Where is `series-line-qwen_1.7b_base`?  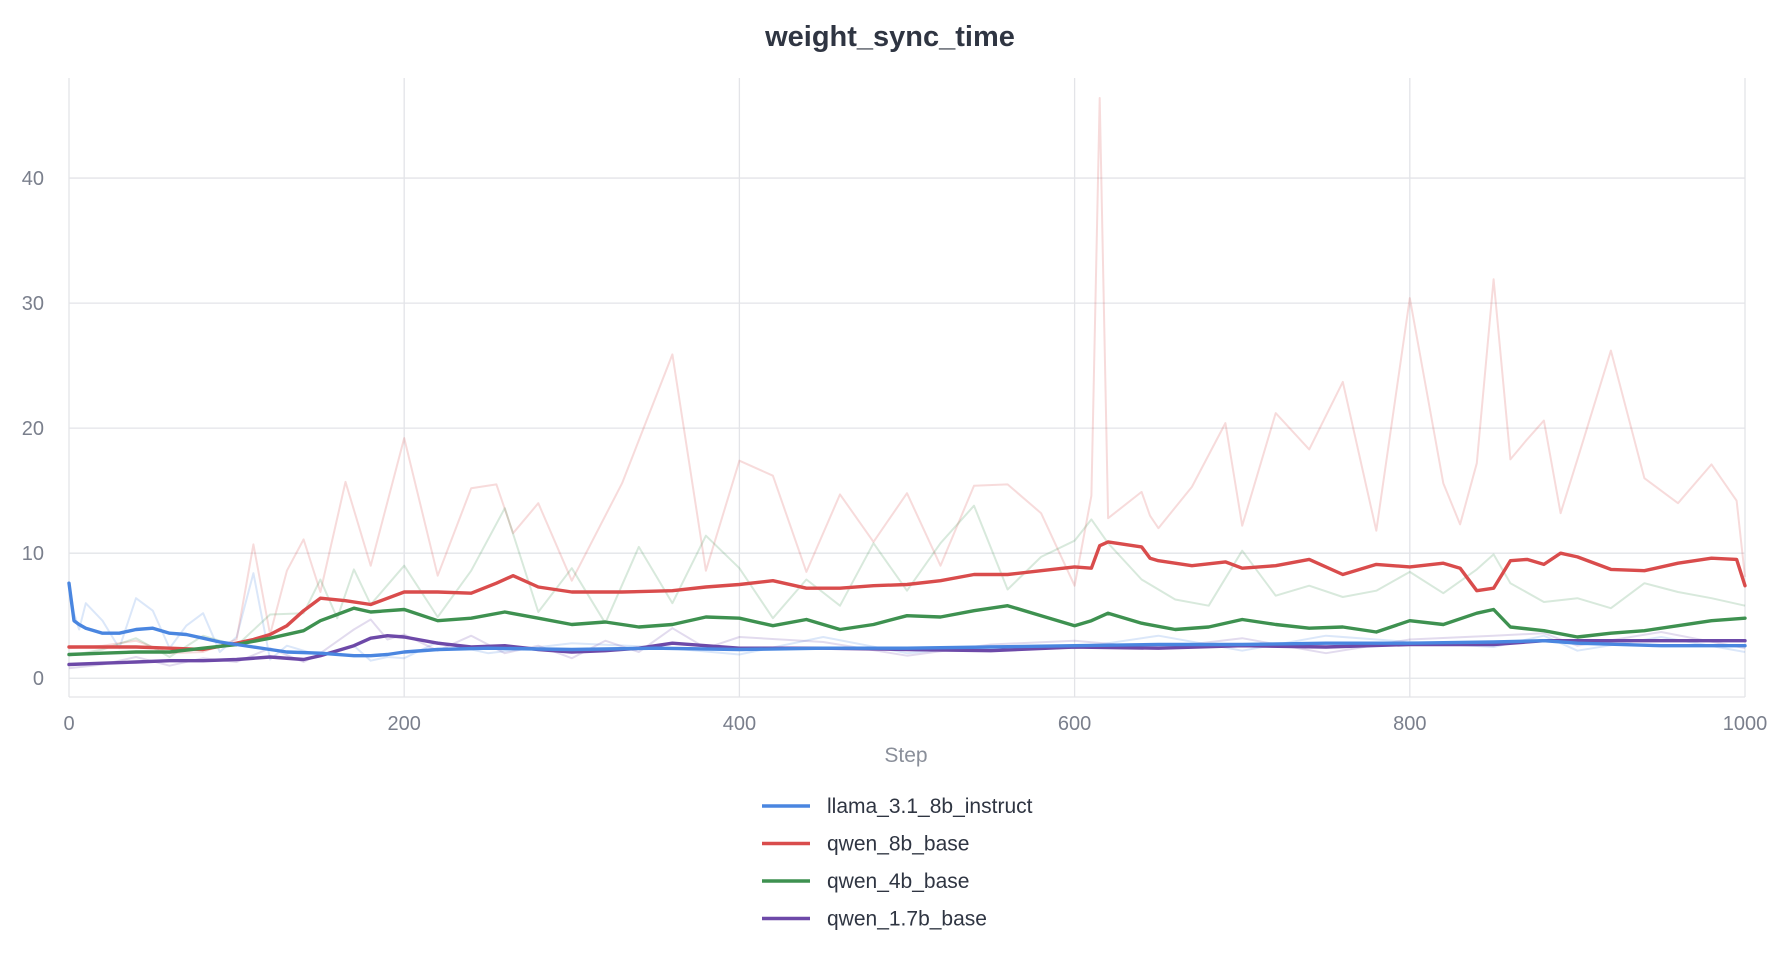
series-line-qwen_1.7b_base is located at coordinates (907, 650).